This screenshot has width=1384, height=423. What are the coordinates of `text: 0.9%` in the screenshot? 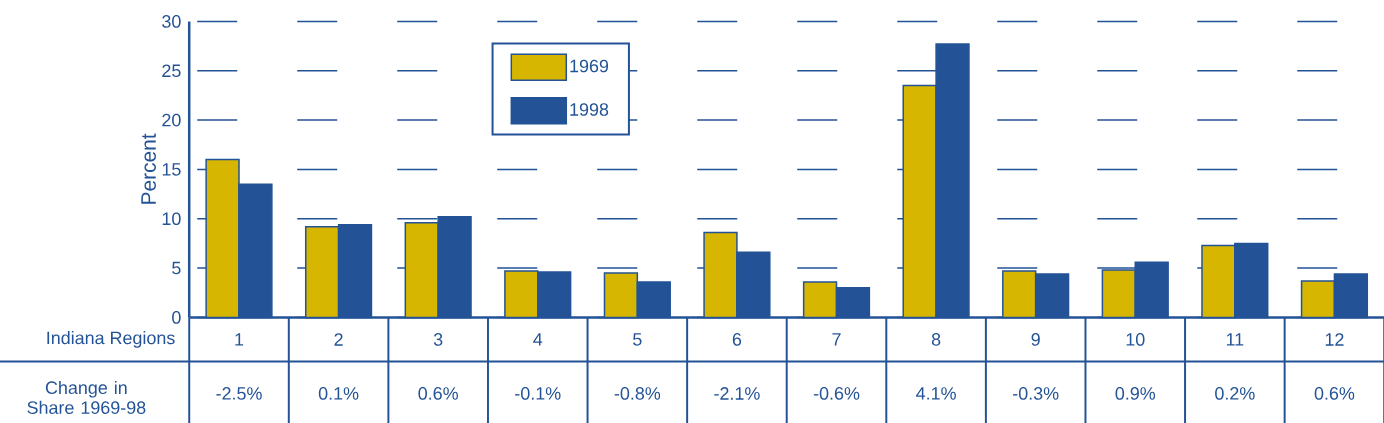 It's located at (1135, 393).